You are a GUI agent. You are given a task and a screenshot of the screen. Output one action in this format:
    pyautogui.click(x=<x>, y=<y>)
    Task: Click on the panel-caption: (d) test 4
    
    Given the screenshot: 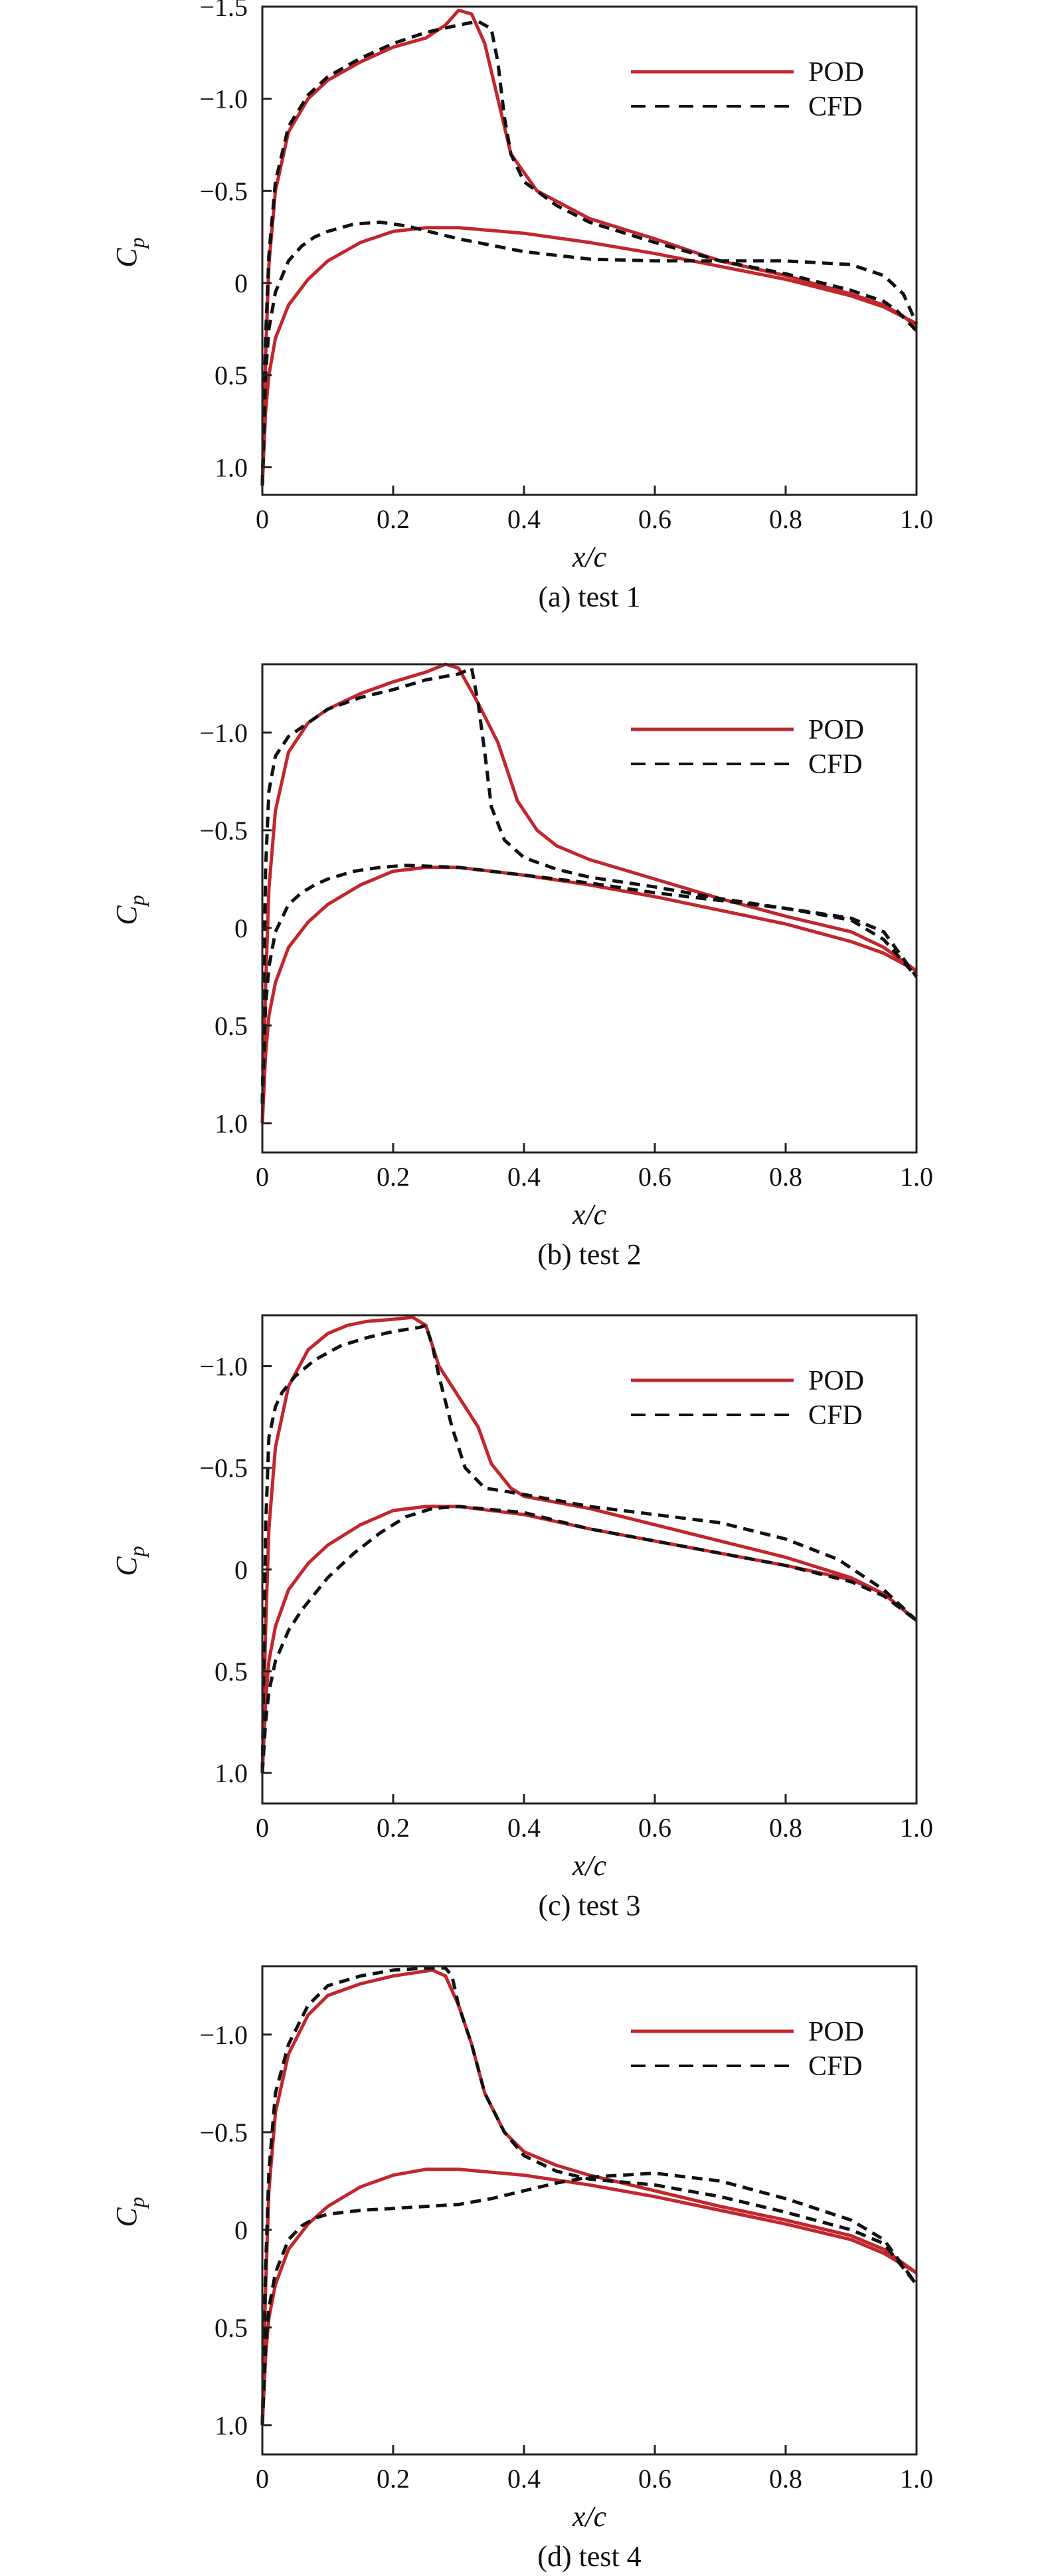 What is the action you would take?
    pyautogui.click(x=589, y=2556)
    